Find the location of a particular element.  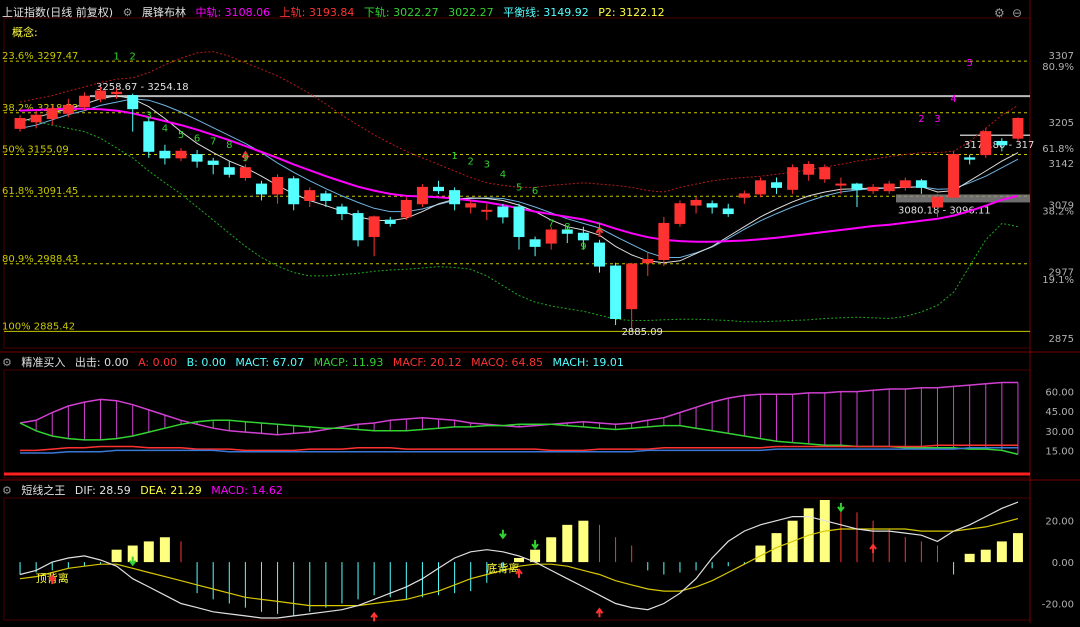

pct-tick-label: 80.9% is located at coordinates (1058, 67).